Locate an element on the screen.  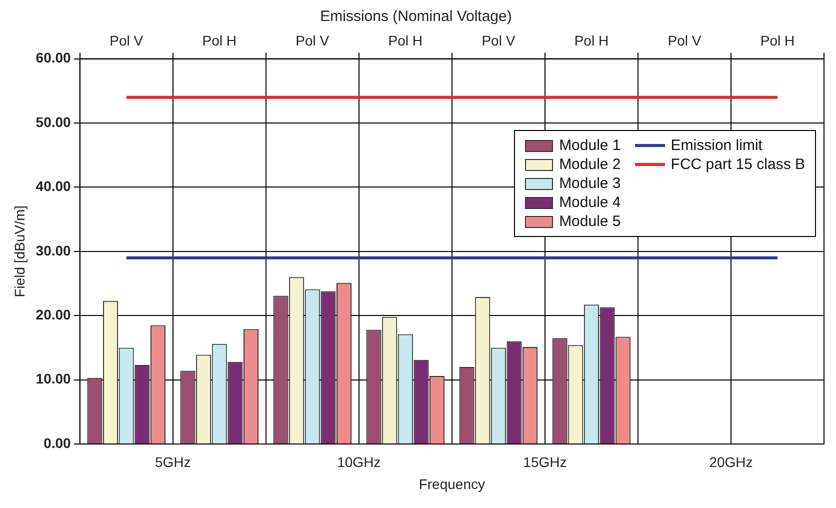
text: 5GHz is located at coordinates (172, 462).